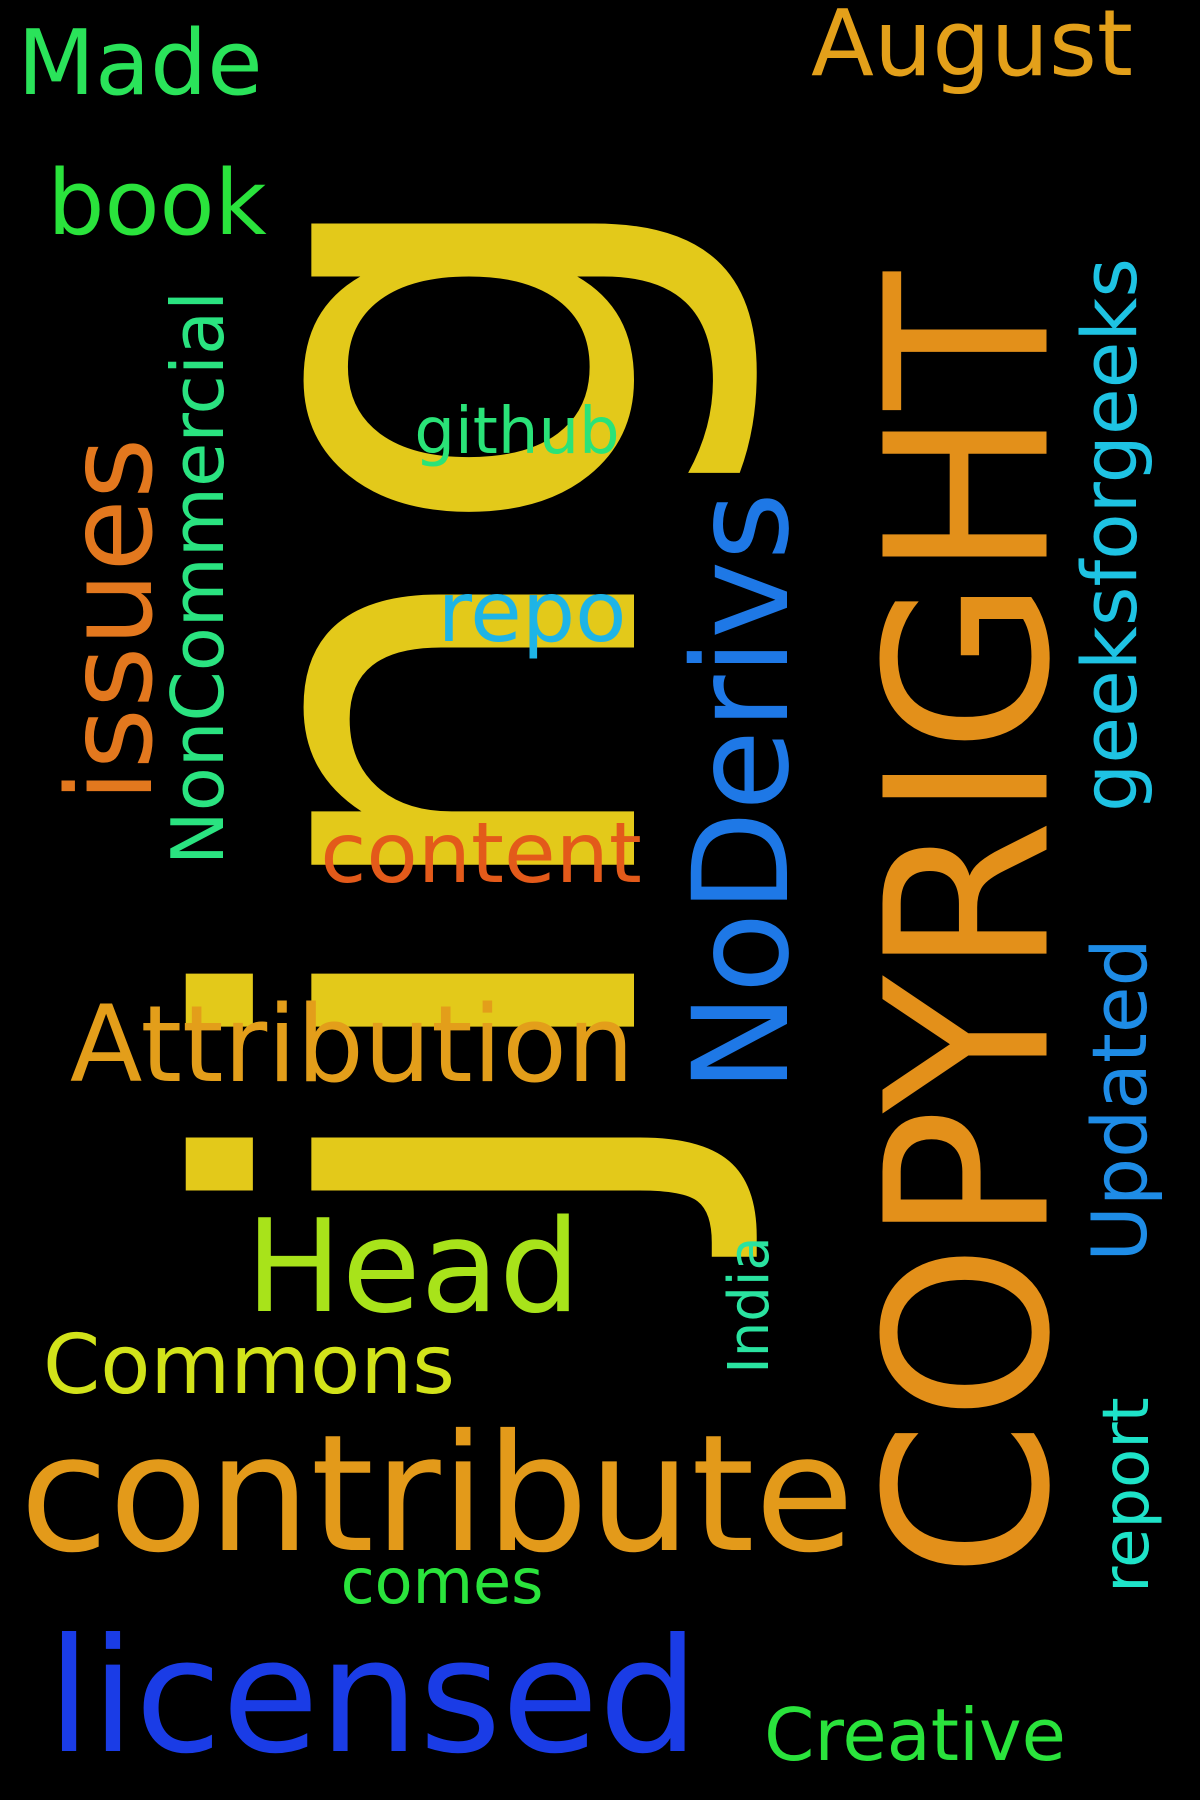 This screenshot has width=1200, height=1800. What do you see at coordinates (413, 1267) in the screenshot?
I see `word-head: Head` at bounding box center [413, 1267].